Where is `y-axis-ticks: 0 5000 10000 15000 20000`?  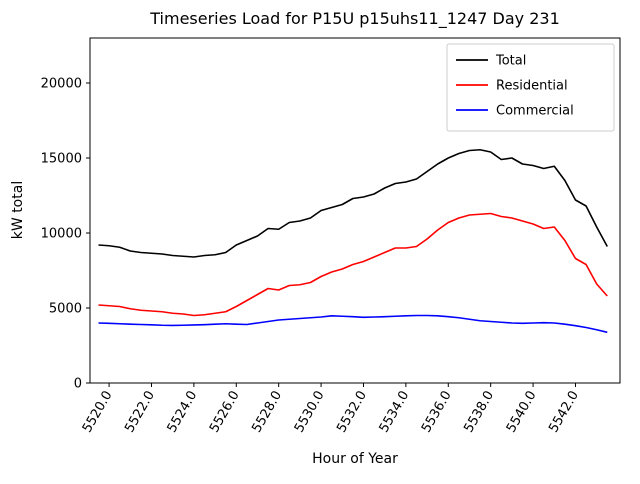
y-axis-ticks: 0 5000 10000 15000 20000 is located at coordinates (65, 234).